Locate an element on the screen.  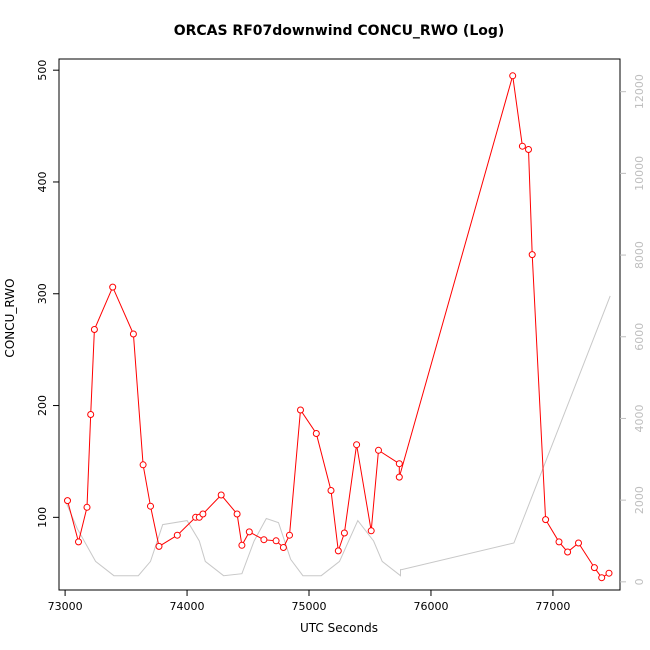
y2-tick-label: 4000 is located at coordinates (639, 418).